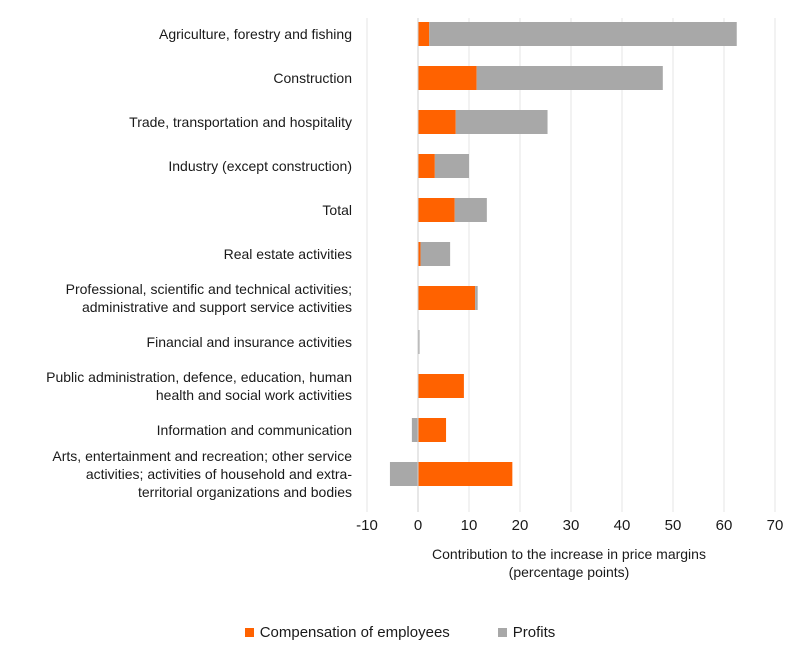  I want to click on x-tick-label-3: 20, so click(520, 525).